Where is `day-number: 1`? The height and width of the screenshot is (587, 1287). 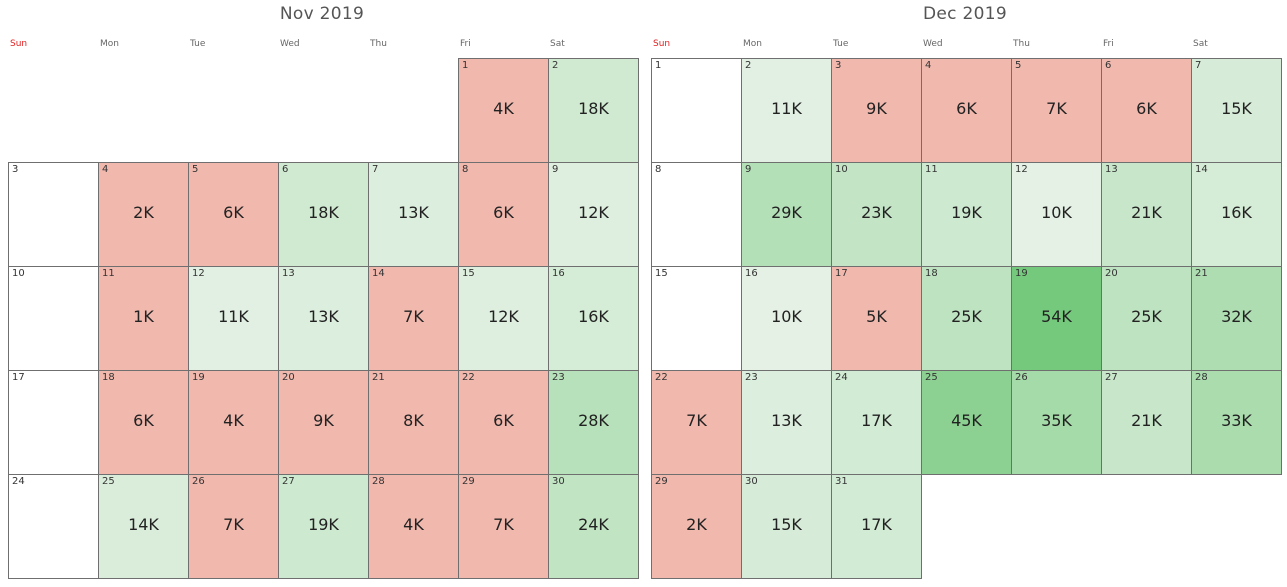
day-number: 1 is located at coordinates (658, 65).